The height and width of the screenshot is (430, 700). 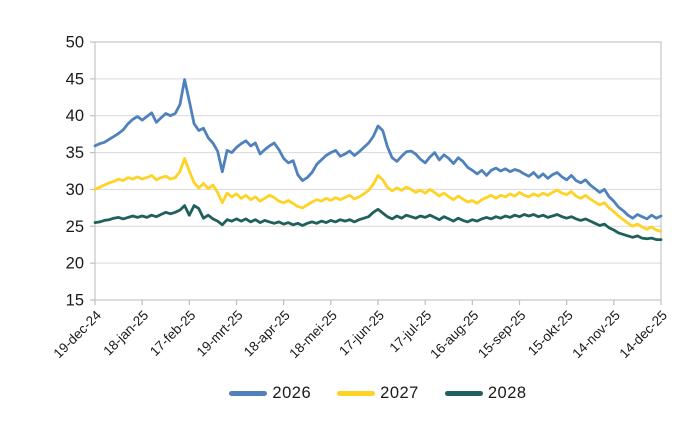 What do you see at coordinates (411, 332) in the screenshot?
I see `x-axis-tick-label: 17-jul-25` at bounding box center [411, 332].